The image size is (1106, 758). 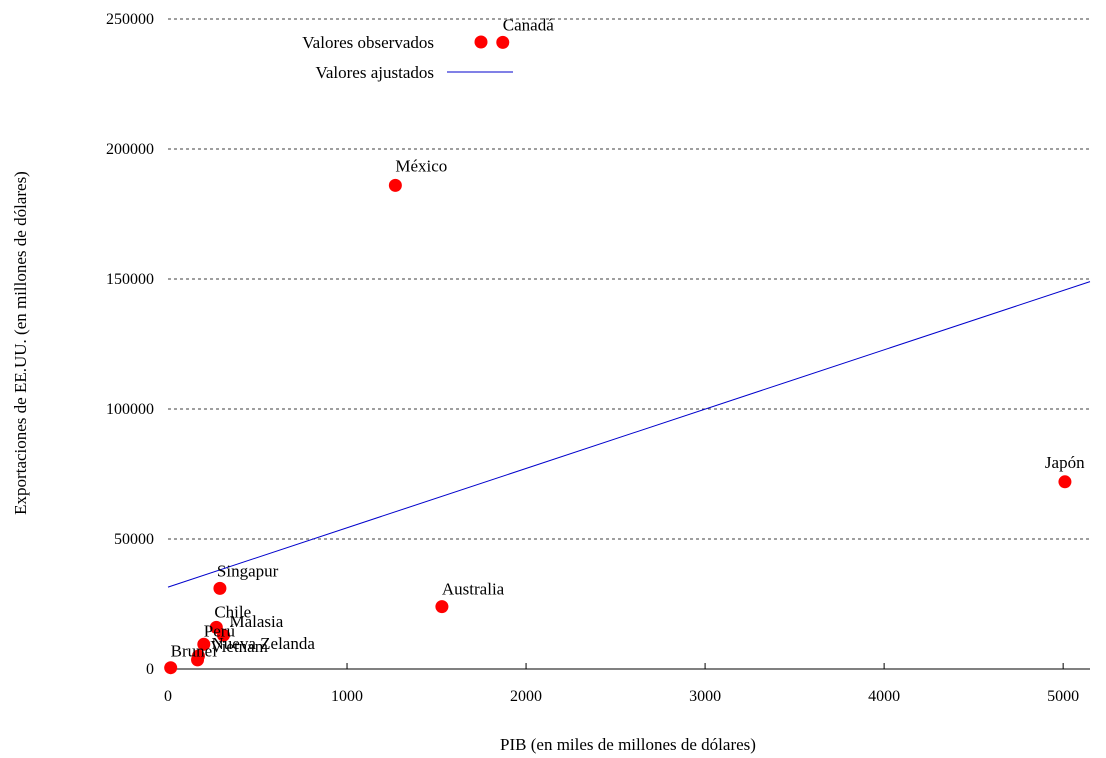 What do you see at coordinates (130, 149) in the screenshot?
I see `y-tick-label: 200000` at bounding box center [130, 149].